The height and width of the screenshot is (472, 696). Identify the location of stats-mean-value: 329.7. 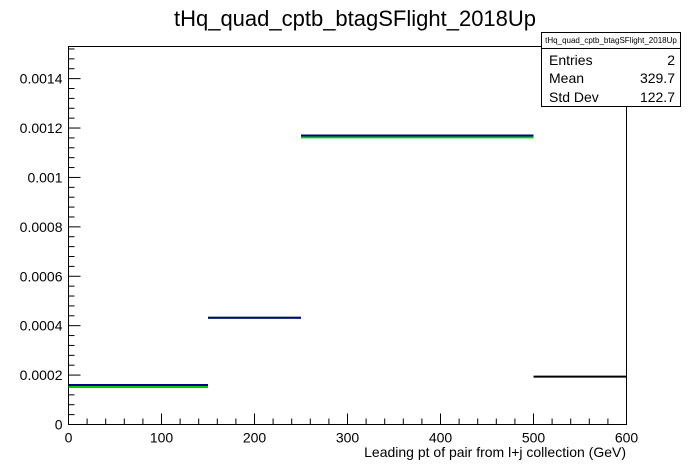
(657, 78).